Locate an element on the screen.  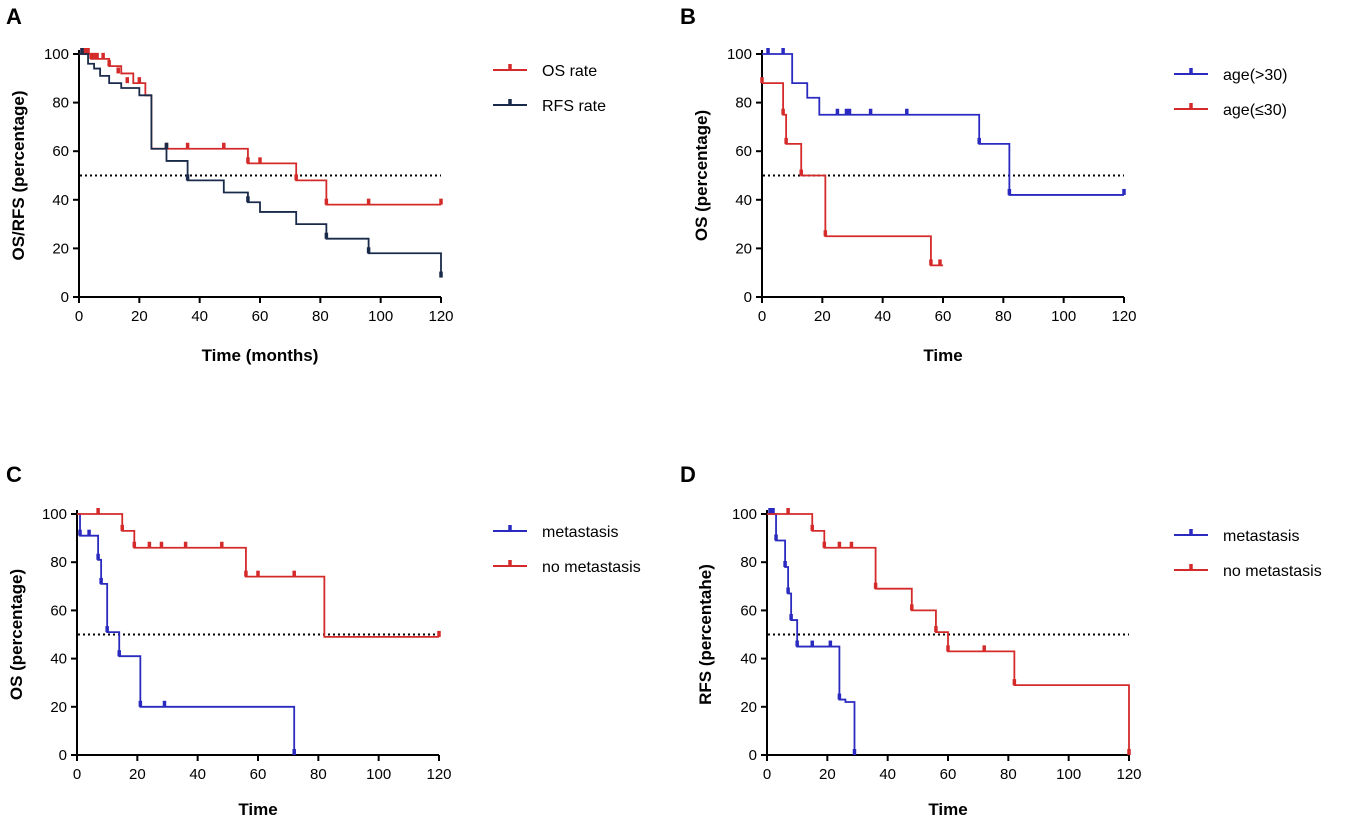
y-axis-title: OS/RFS (percentage) is located at coordinates (18, 175).